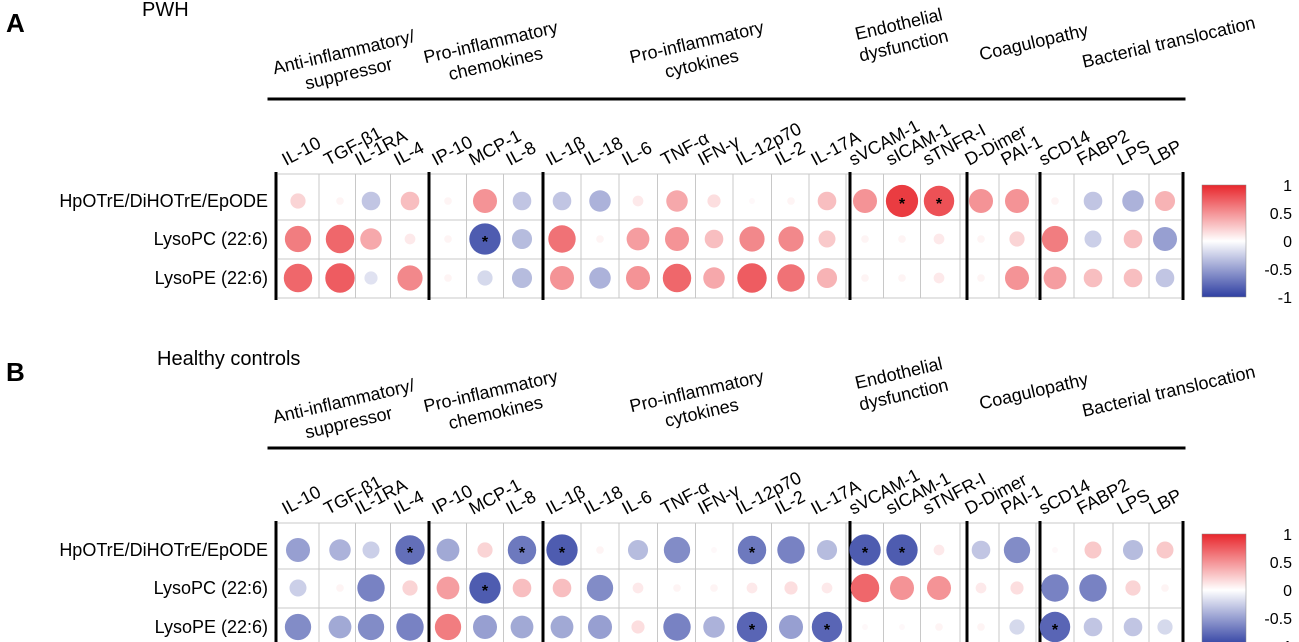 The height and width of the screenshot is (642, 1299). Describe the element at coordinates (493, 53) in the screenshot. I see `group-label: Pro-inflammatorychemokines` at that location.